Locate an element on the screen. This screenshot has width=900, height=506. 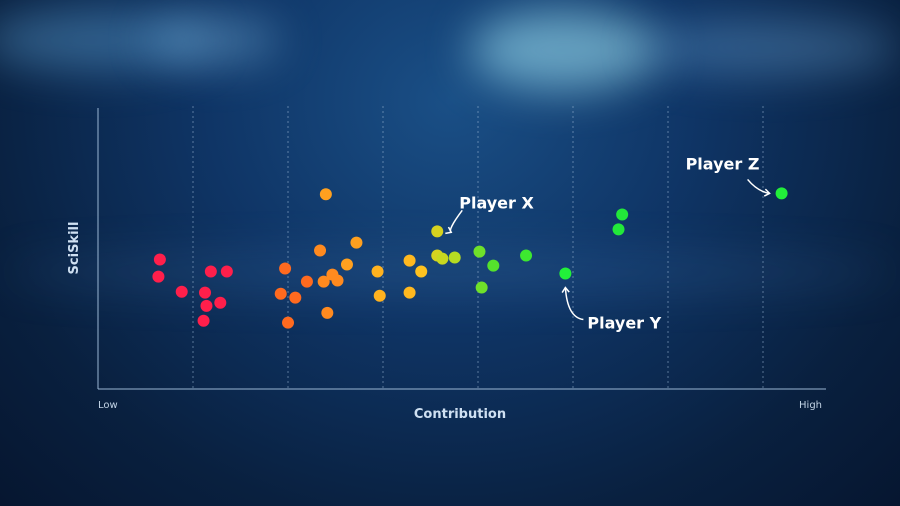
annotation-label: Player X is located at coordinates (496, 202).